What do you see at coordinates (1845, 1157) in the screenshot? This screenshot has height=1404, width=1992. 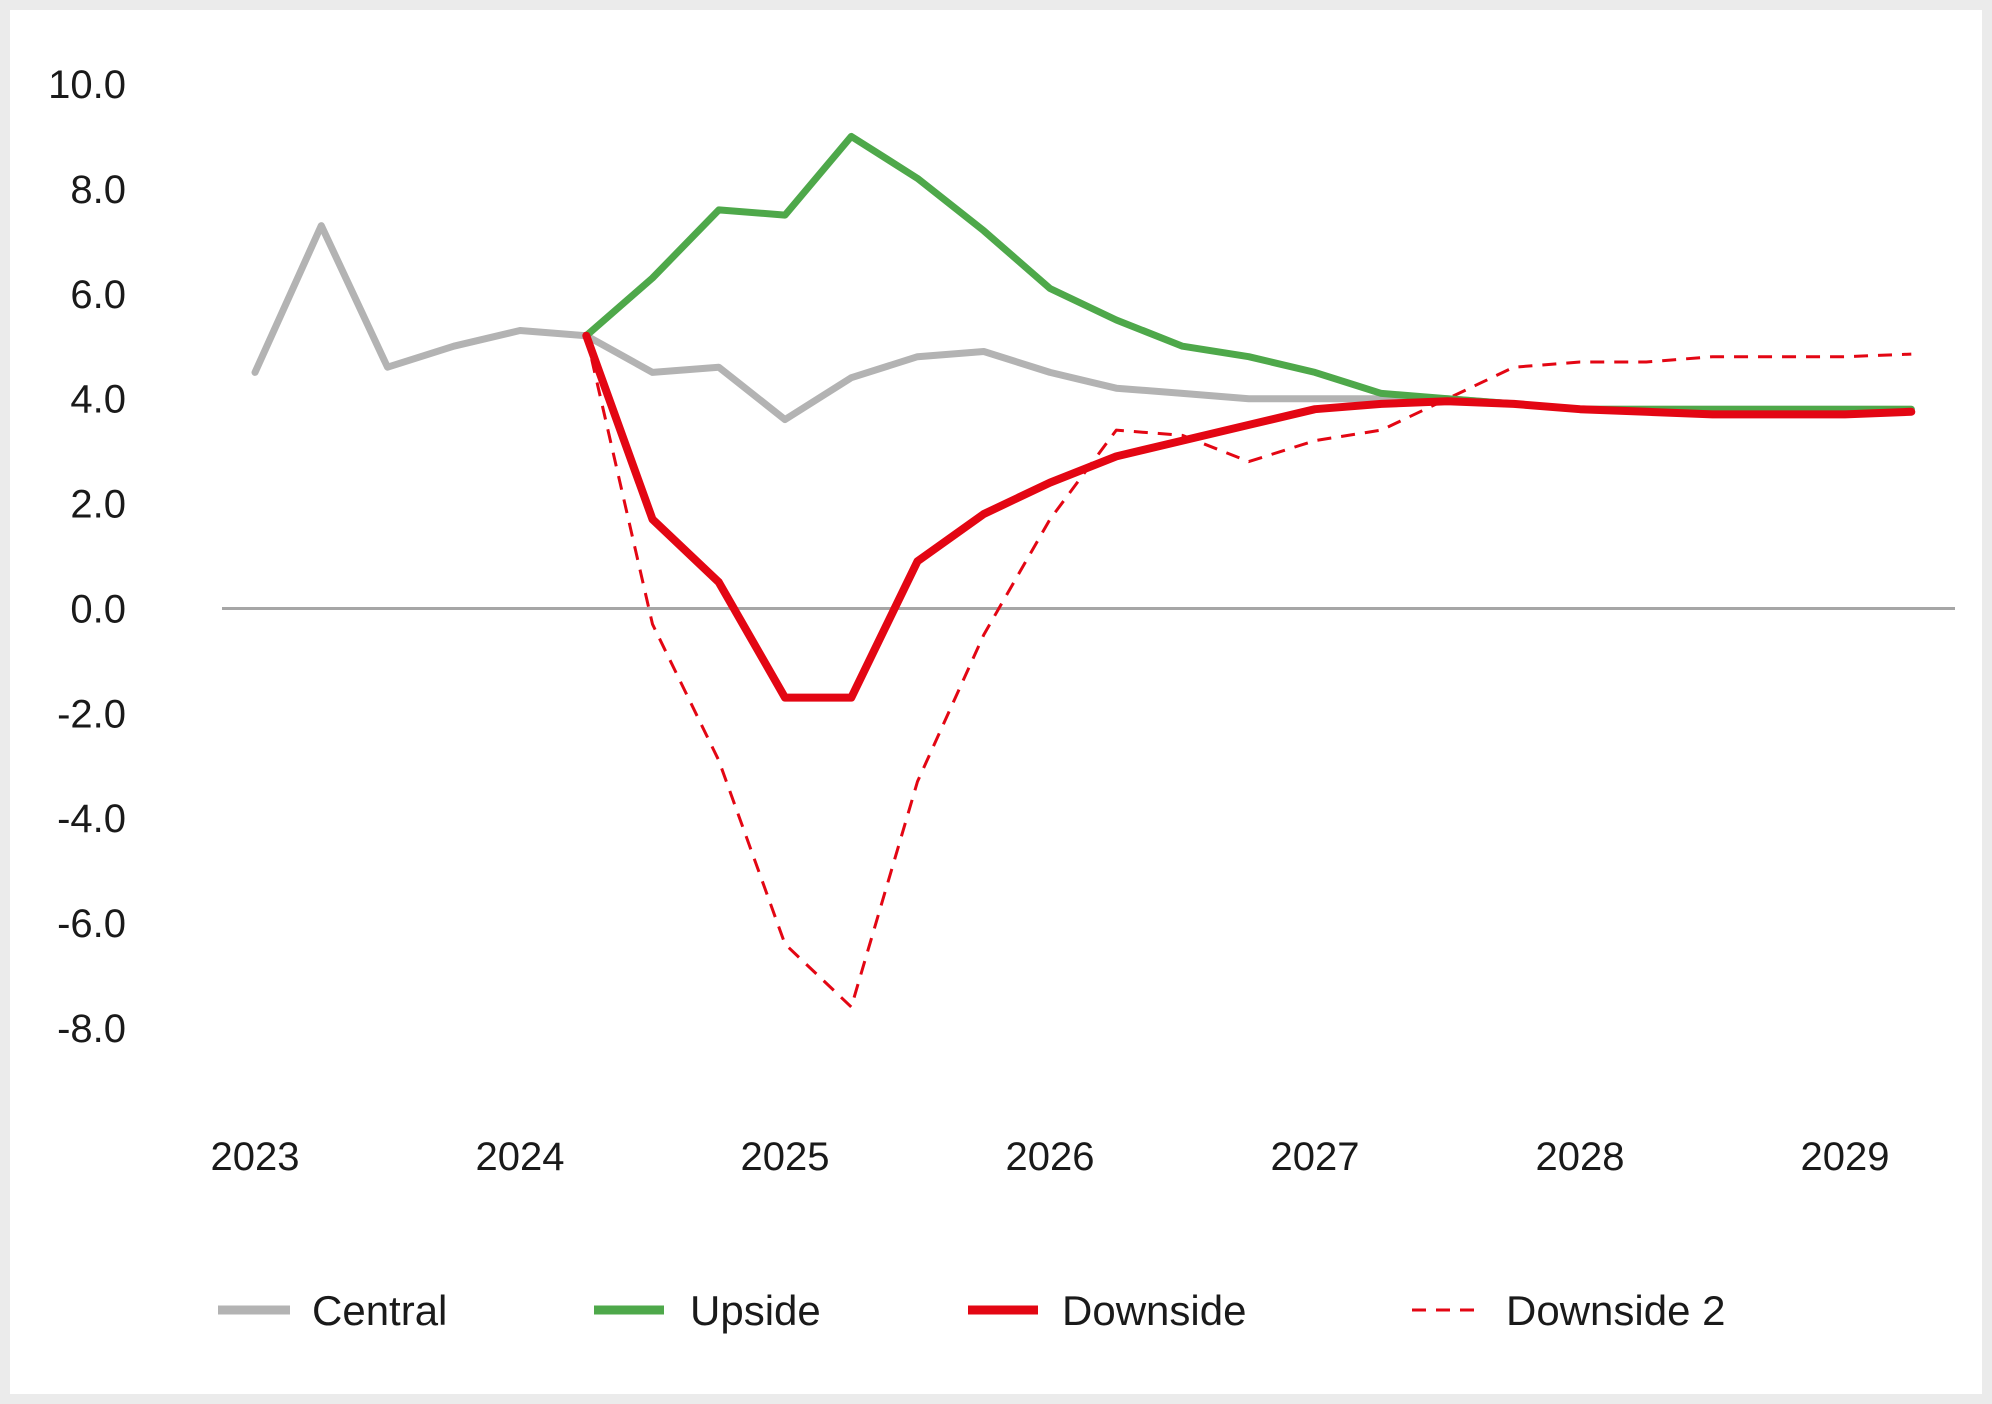 I see `x-tick-label: 2029` at bounding box center [1845, 1157].